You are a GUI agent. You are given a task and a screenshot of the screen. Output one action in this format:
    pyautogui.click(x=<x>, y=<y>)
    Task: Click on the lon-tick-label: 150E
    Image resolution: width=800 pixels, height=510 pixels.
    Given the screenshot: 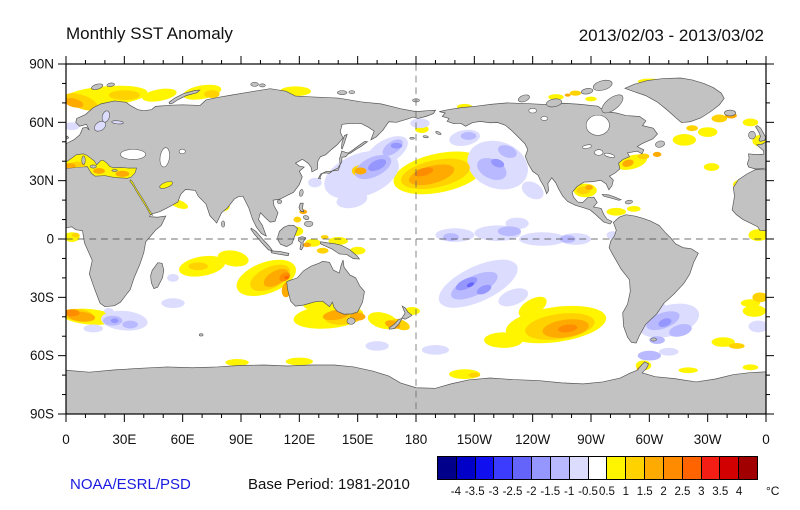 What is the action you would take?
    pyautogui.click(x=358, y=439)
    